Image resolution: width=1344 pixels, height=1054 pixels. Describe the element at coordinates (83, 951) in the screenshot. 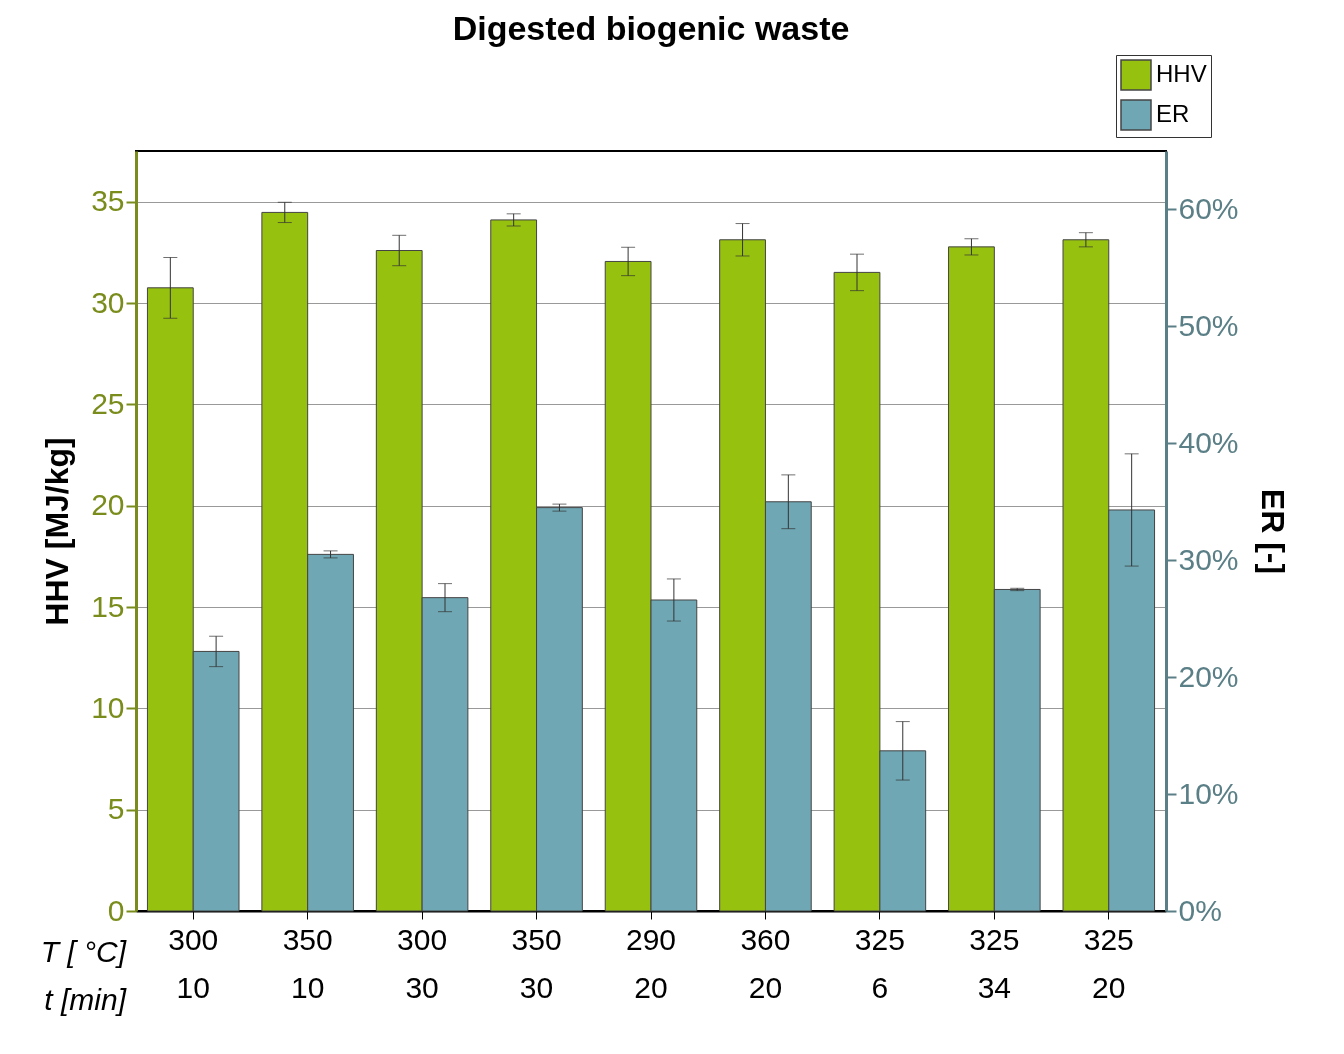

I see `text: T [ °C]` at that location.